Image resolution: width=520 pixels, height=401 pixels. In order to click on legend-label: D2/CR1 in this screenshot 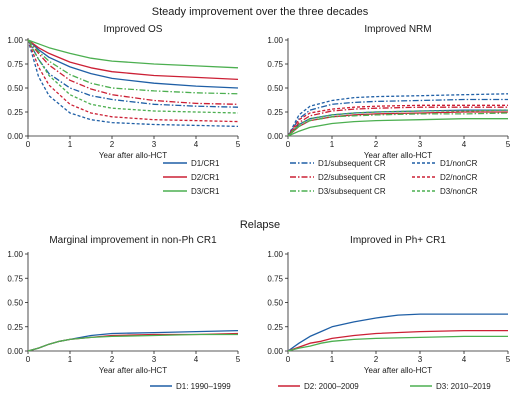, I will do `click(205, 177)`.